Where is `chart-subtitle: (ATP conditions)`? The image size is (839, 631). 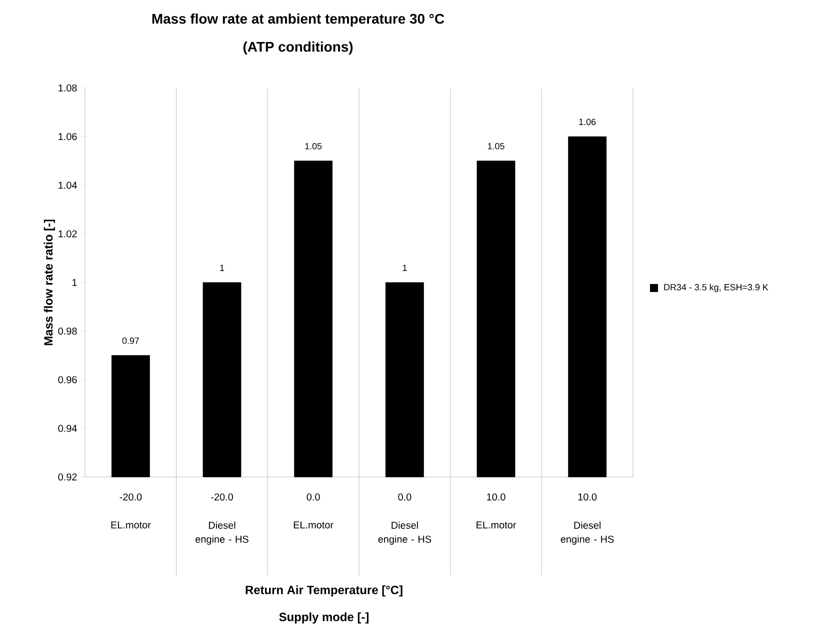
chart-subtitle: (ATP conditions) is located at coordinates (298, 47).